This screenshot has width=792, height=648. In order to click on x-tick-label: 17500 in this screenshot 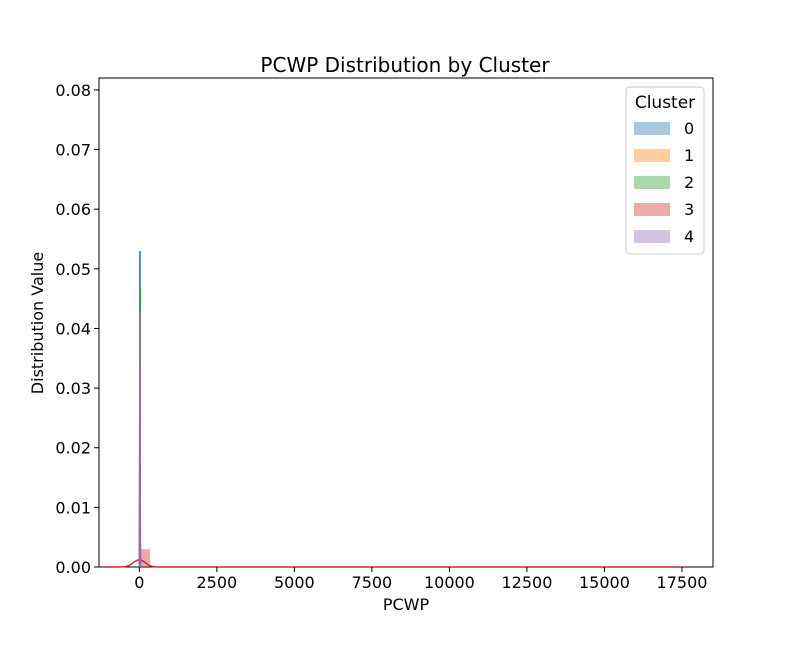, I will do `click(682, 582)`.